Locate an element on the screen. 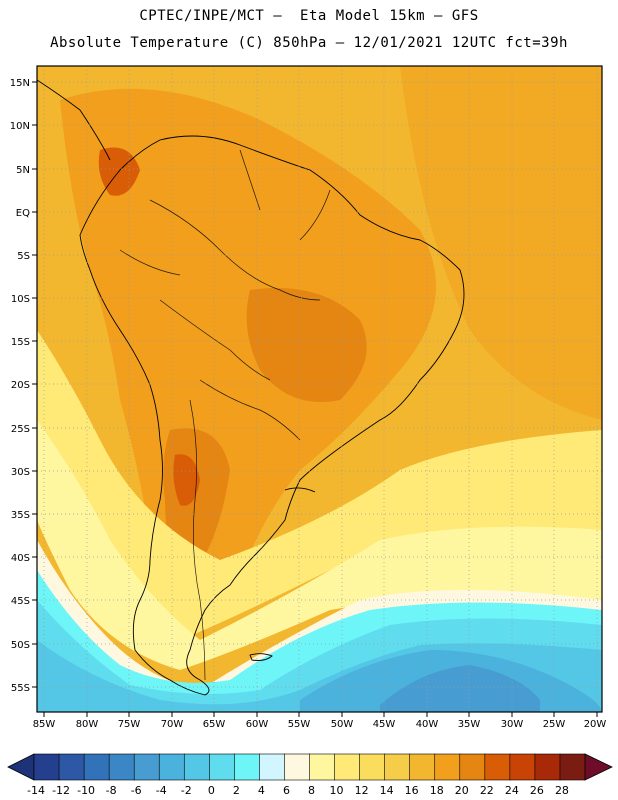 This screenshot has width=618, height=800. colorbar-label: 12 is located at coordinates (362, 790).